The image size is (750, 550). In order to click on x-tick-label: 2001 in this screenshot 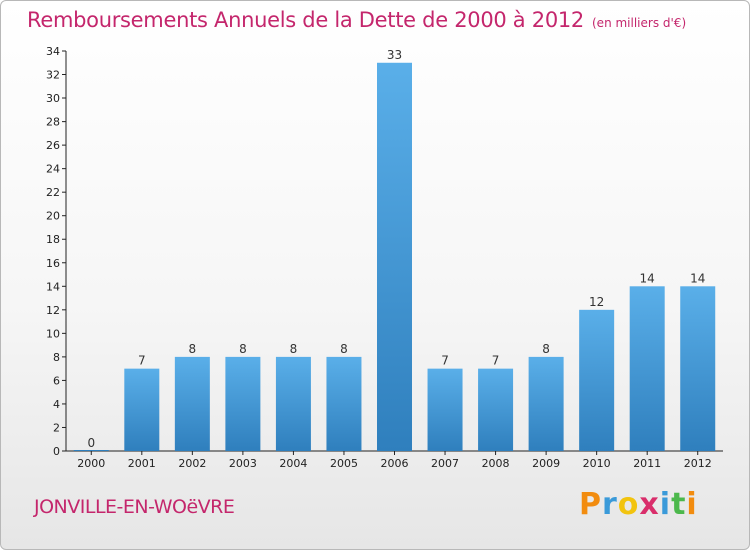, I will do `click(142, 463)`.